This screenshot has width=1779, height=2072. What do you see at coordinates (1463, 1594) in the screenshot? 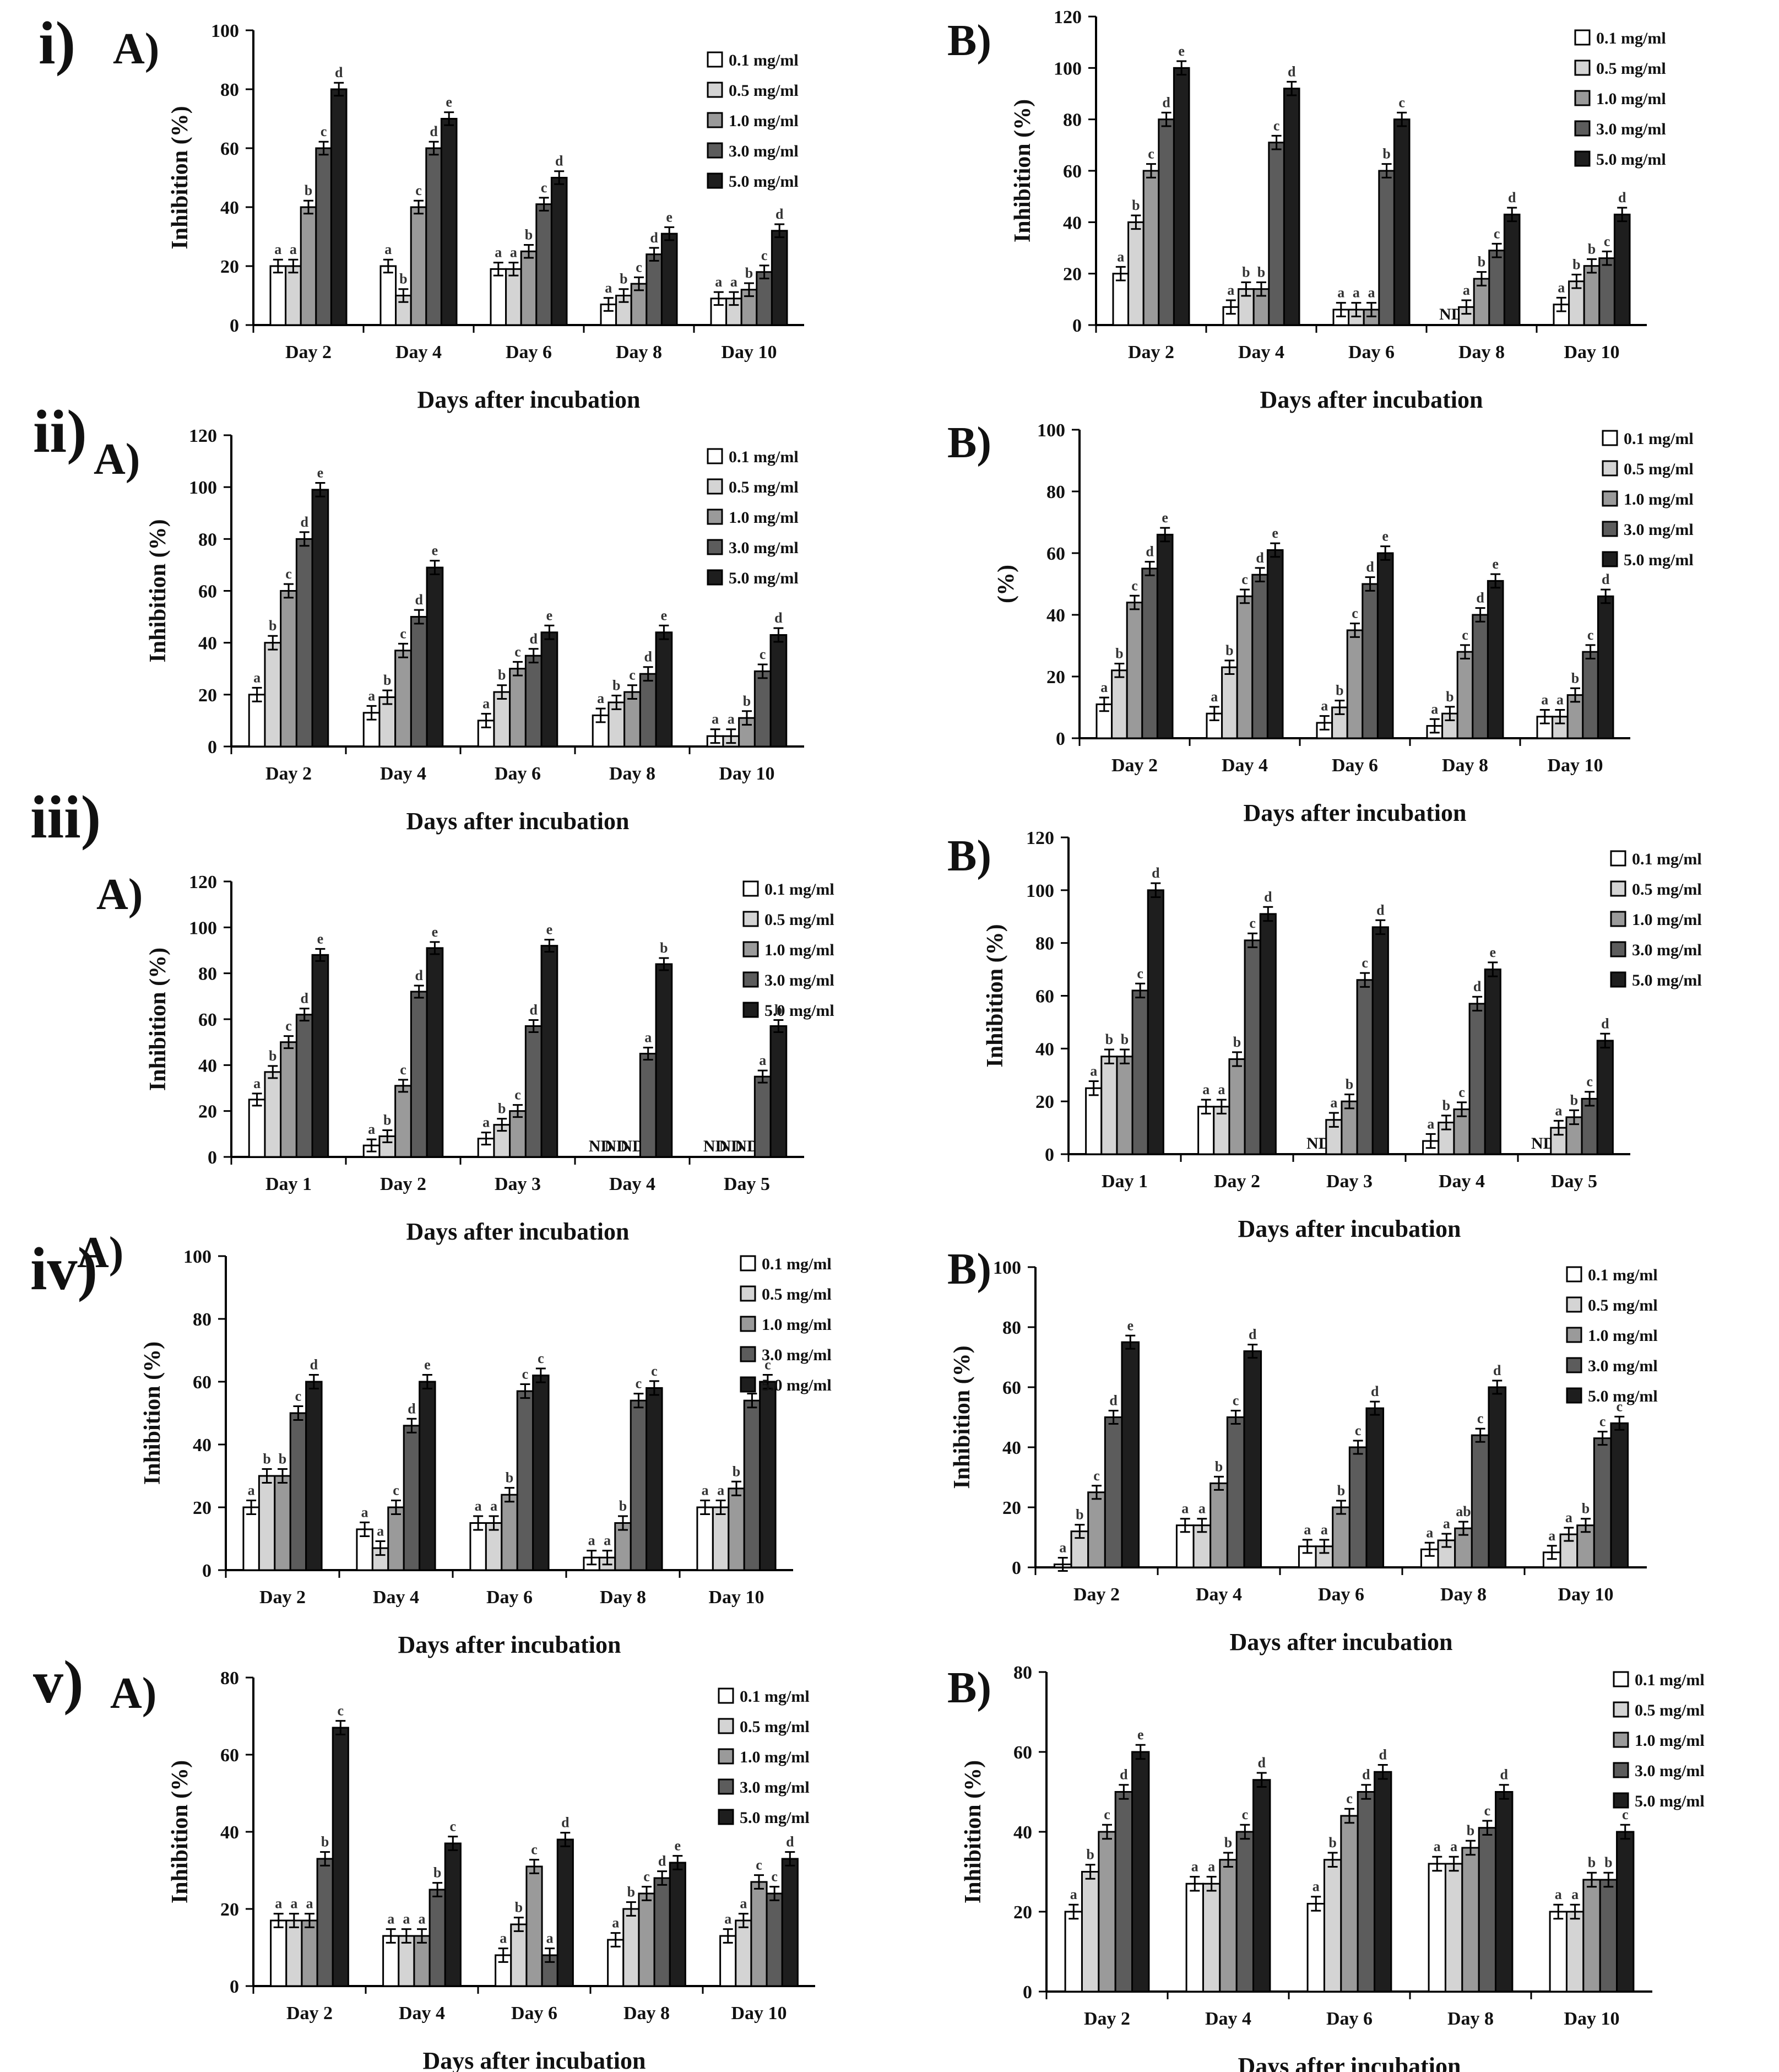
I see `category-label: Day 8` at bounding box center [1463, 1594].